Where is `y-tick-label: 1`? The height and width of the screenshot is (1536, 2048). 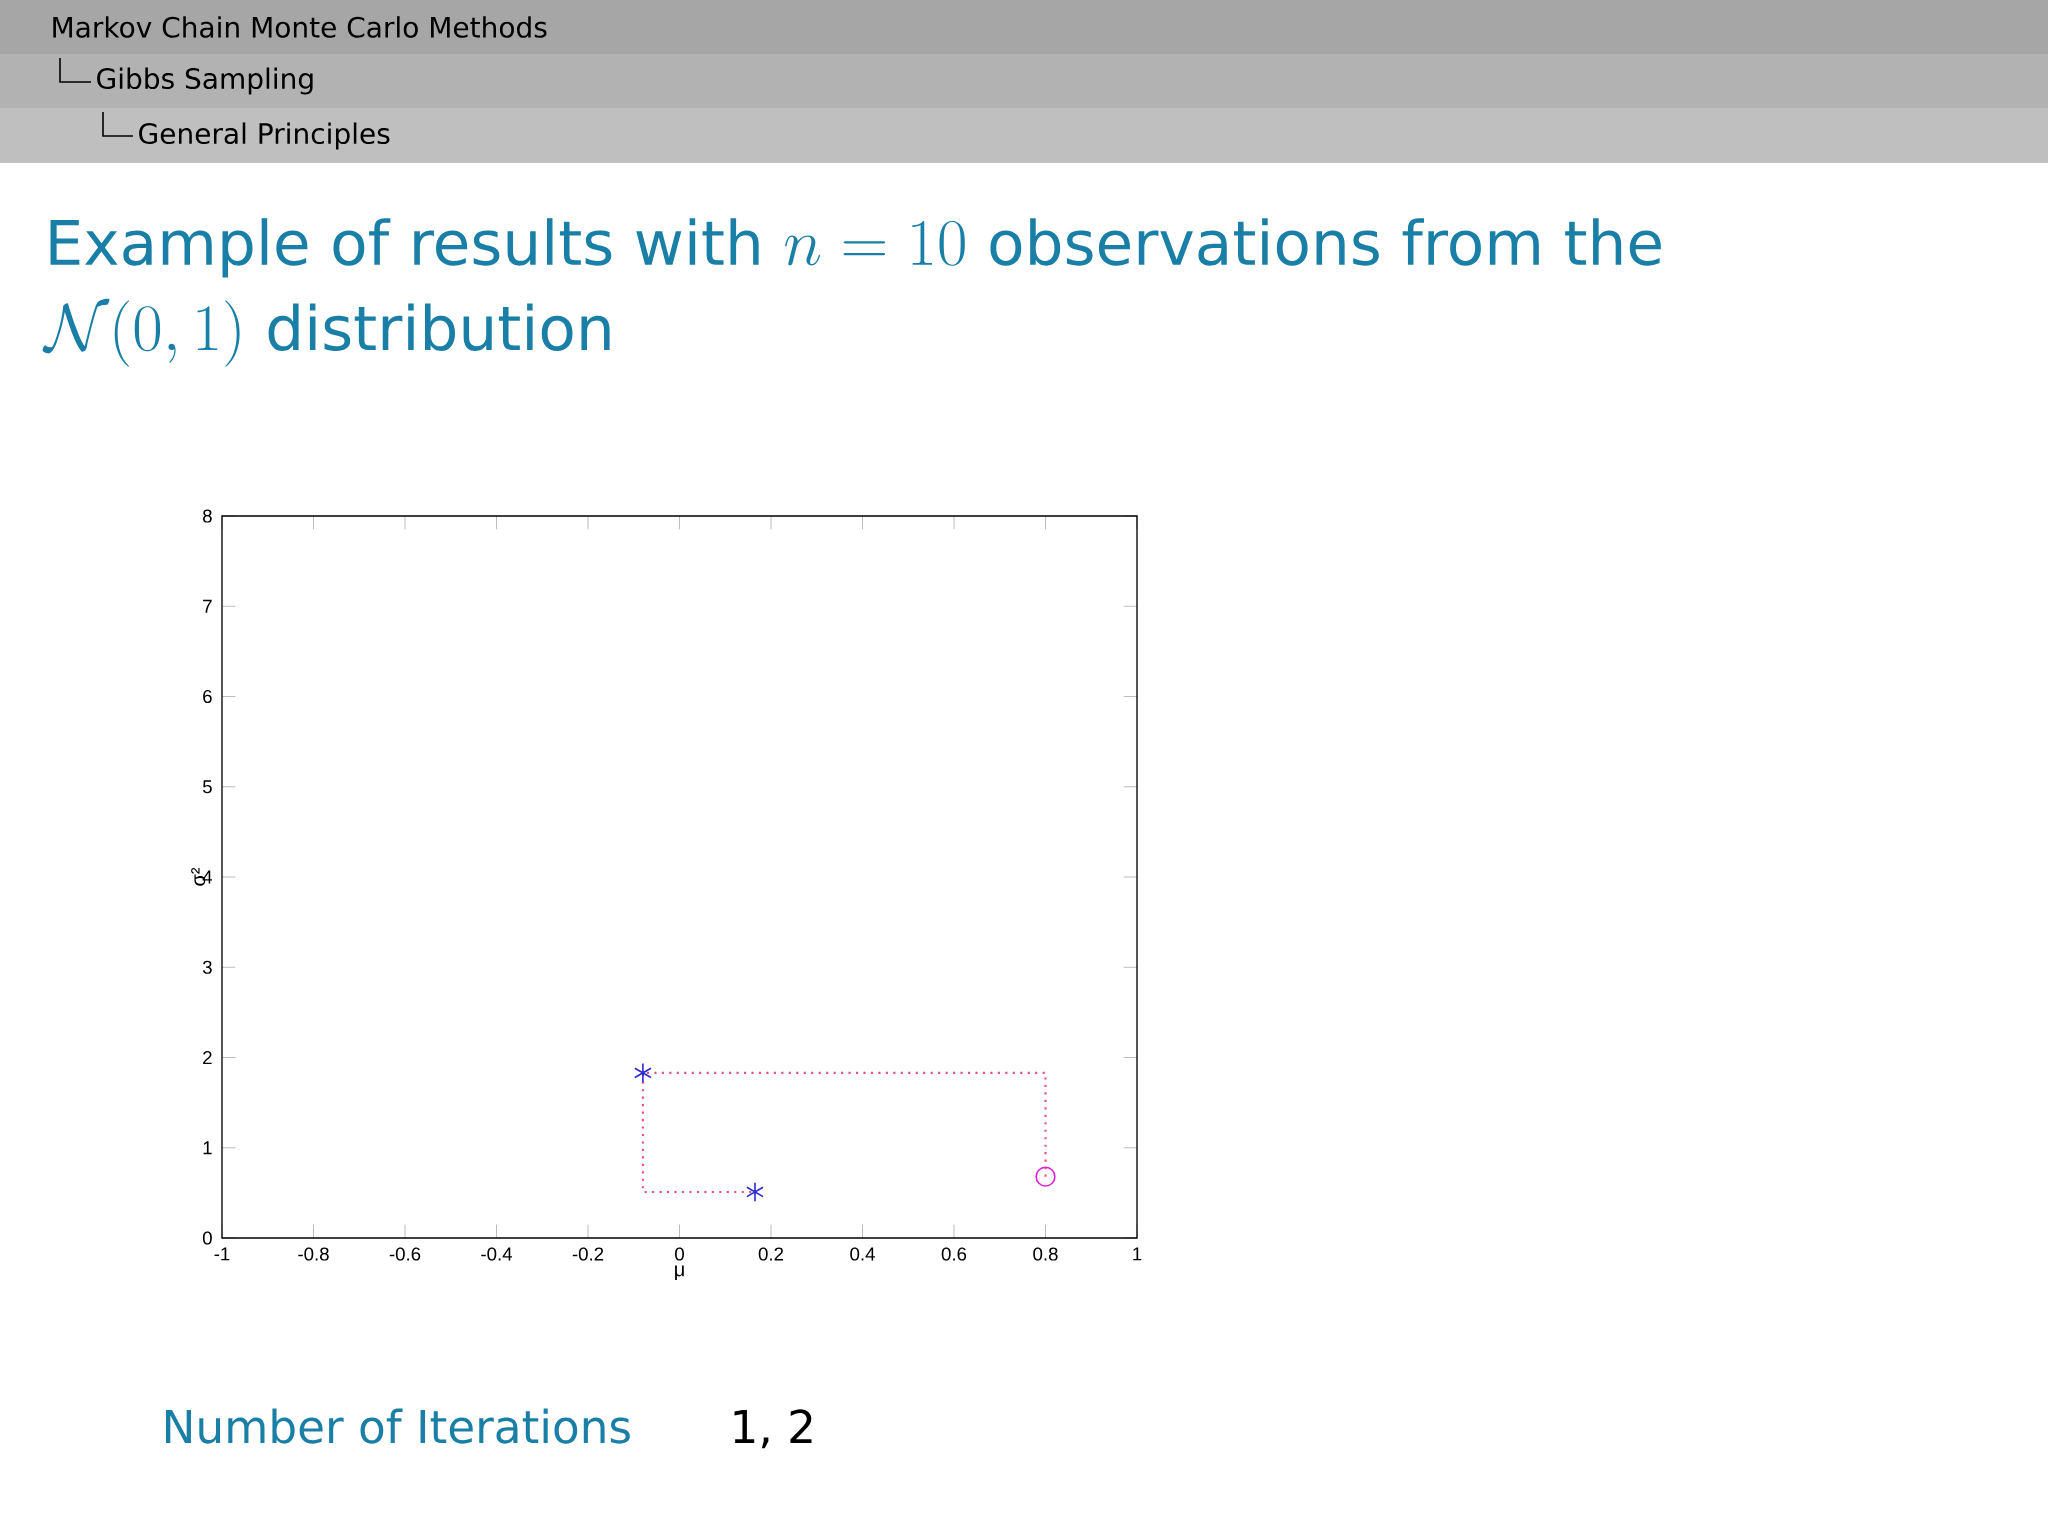
y-tick-label: 1 is located at coordinates (207, 1148).